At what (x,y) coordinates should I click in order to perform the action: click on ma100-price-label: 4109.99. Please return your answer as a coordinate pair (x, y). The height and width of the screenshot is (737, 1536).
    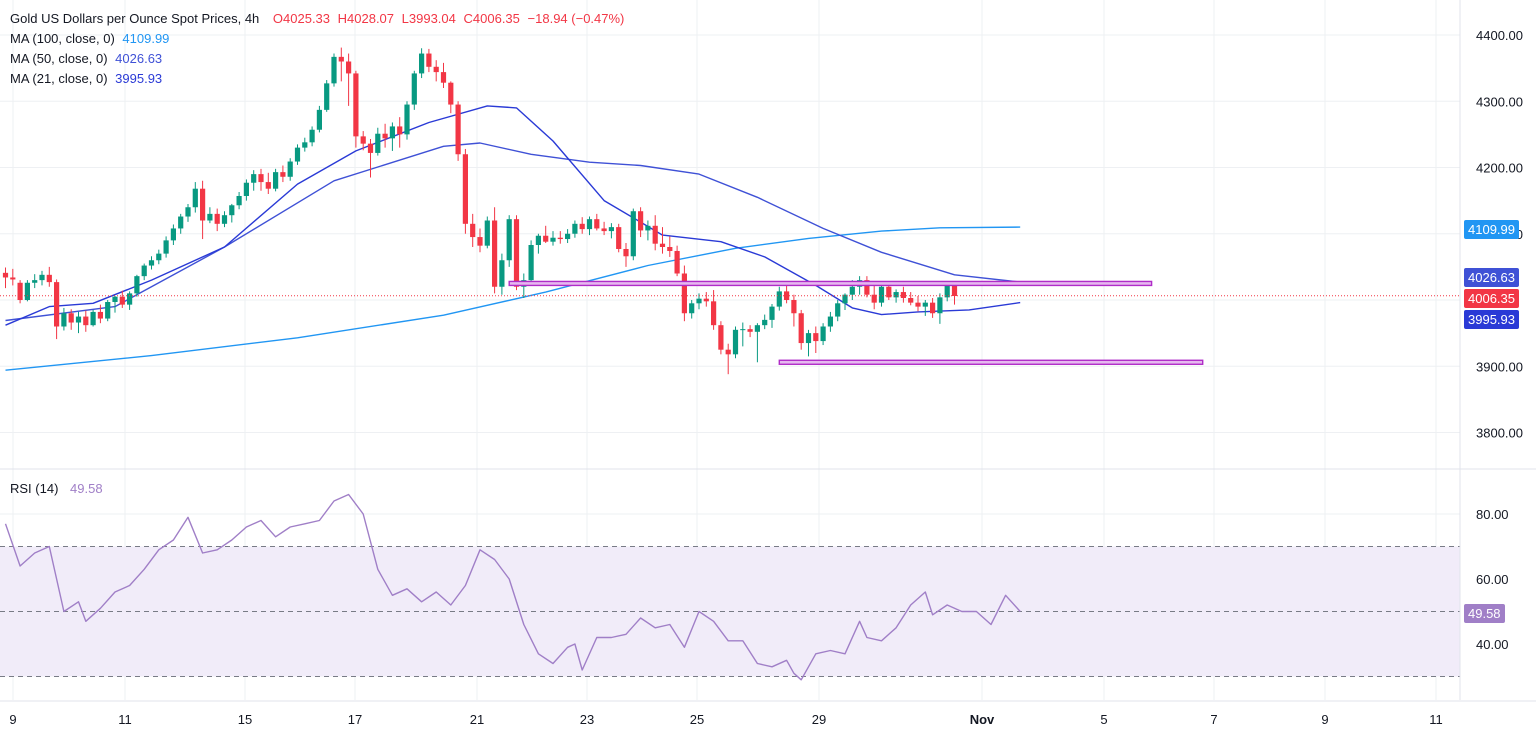
    Looking at the image, I should click on (1491, 229).